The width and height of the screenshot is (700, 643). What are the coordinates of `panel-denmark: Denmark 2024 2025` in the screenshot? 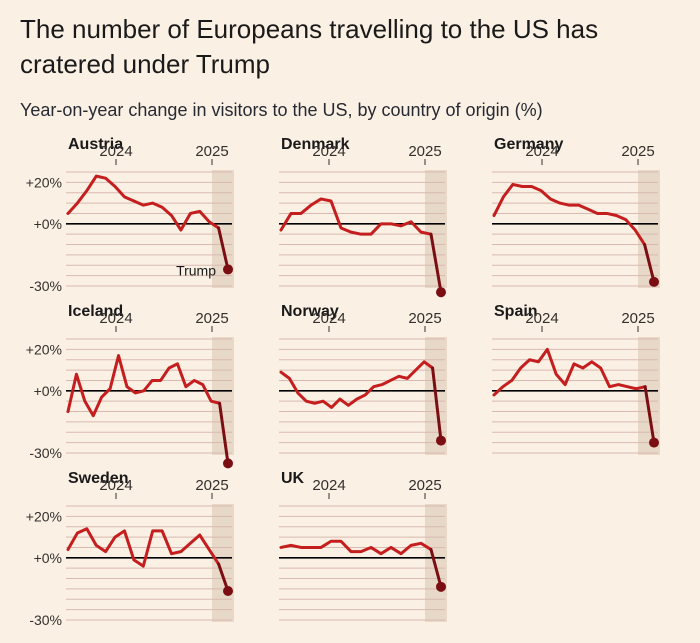 It's located at (330, 217).